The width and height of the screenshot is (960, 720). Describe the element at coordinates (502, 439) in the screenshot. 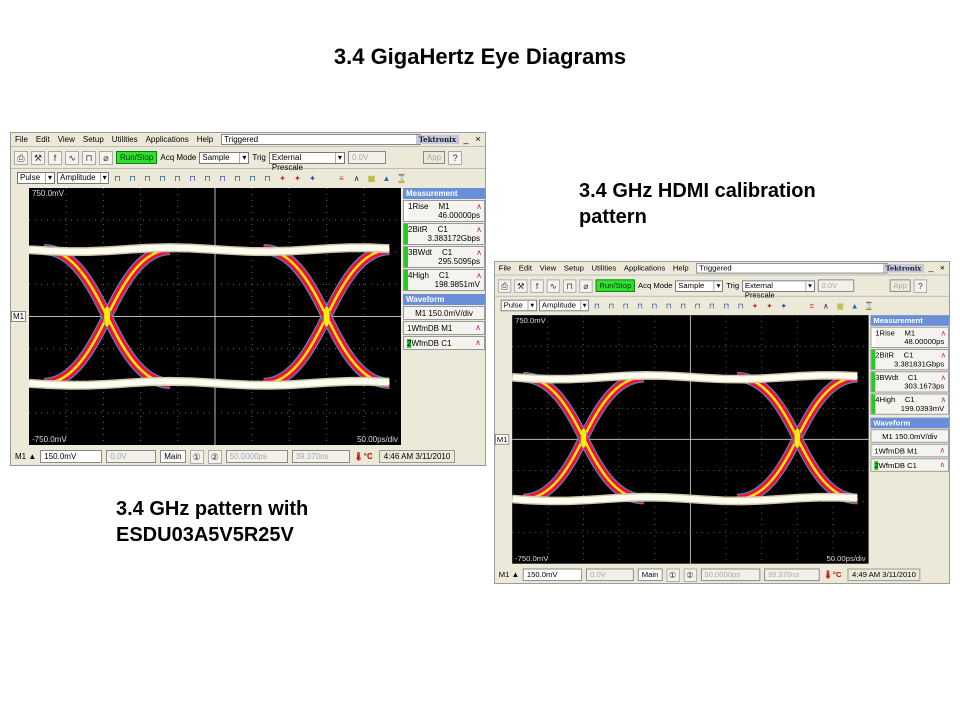

I see `m1-marker: M1` at that location.